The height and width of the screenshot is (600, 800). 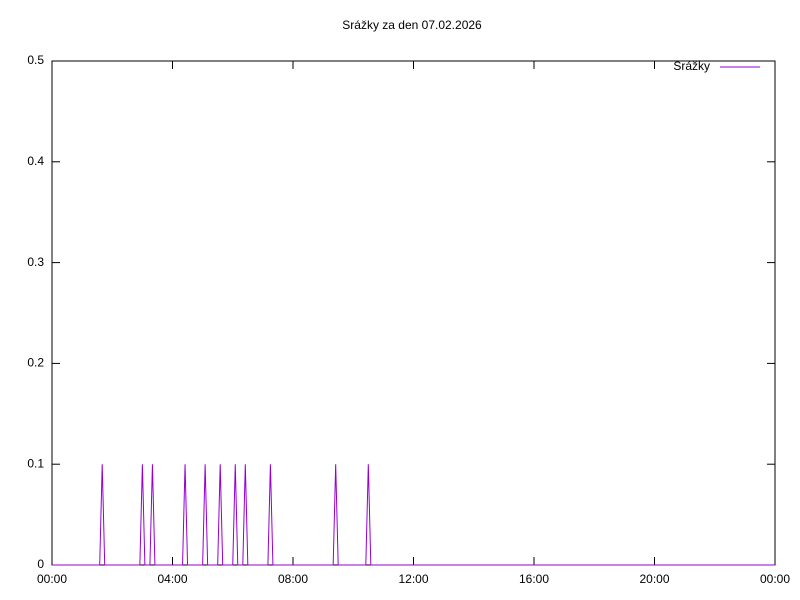 What do you see at coordinates (413, 579) in the screenshot?
I see `x-tick-label: 12:00` at bounding box center [413, 579].